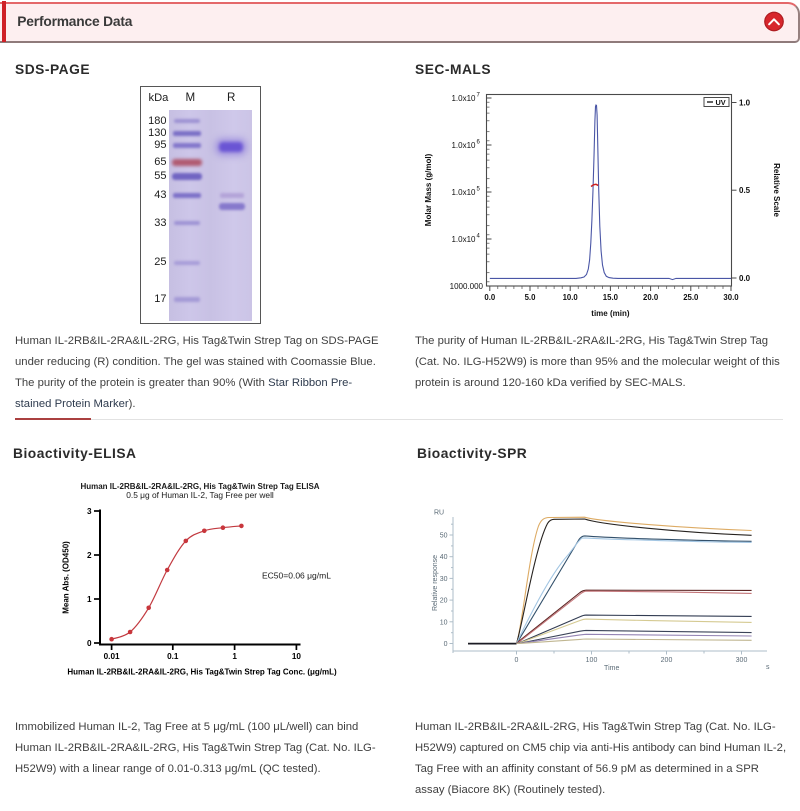  I want to click on svg-text: 30.0, so click(731, 297).